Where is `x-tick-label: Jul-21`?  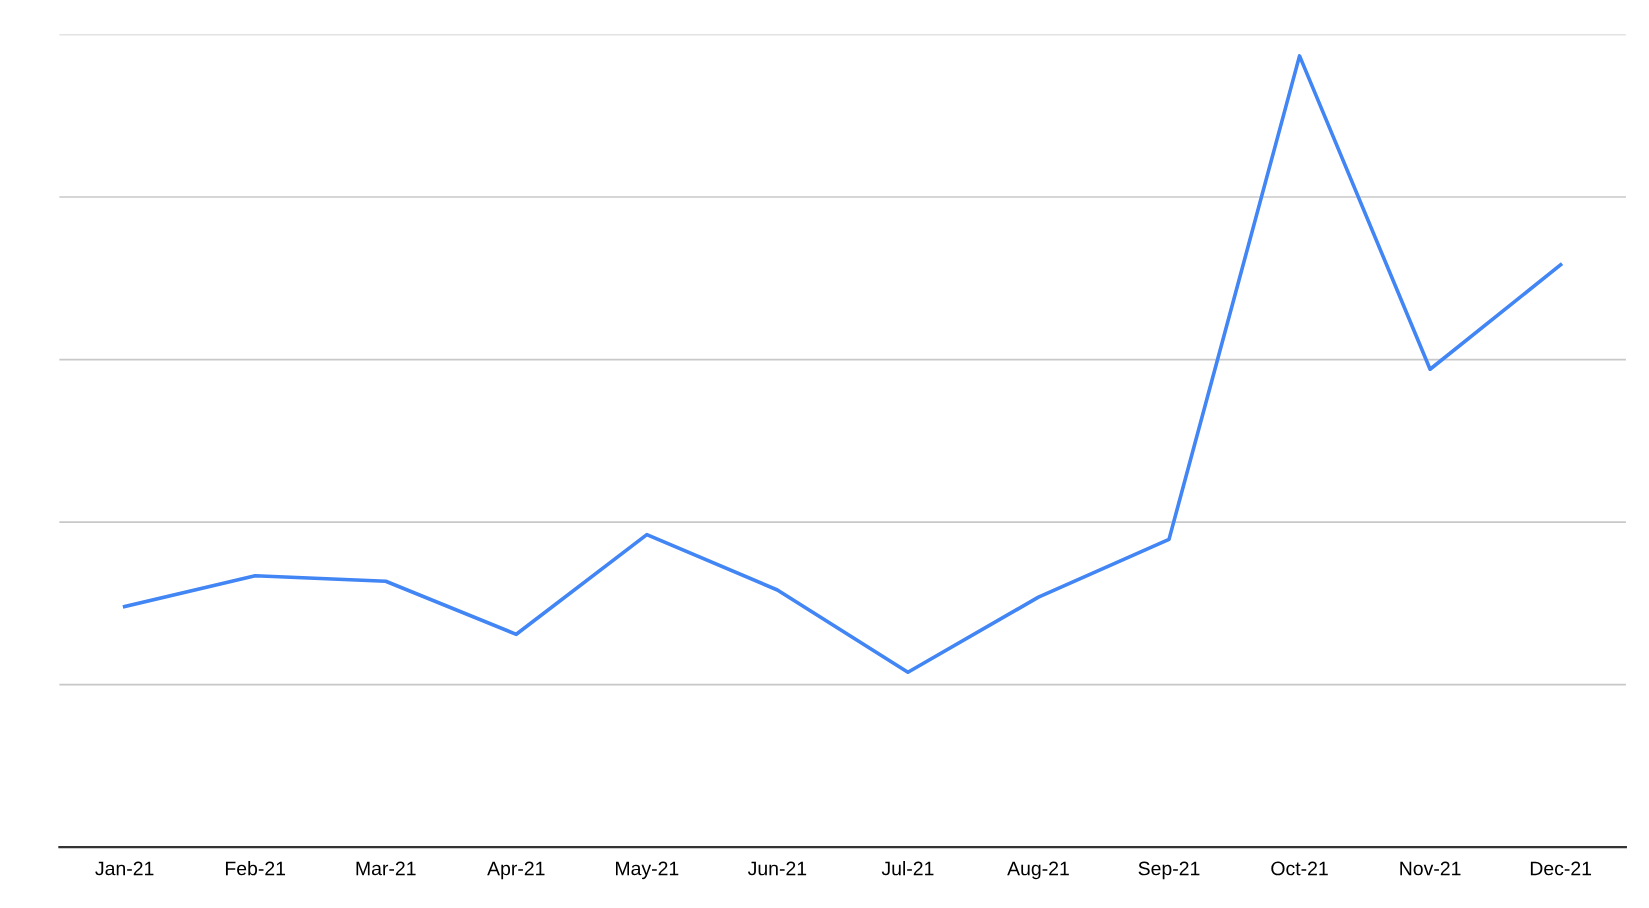 x-tick-label: Jul-21 is located at coordinates (907, 868).